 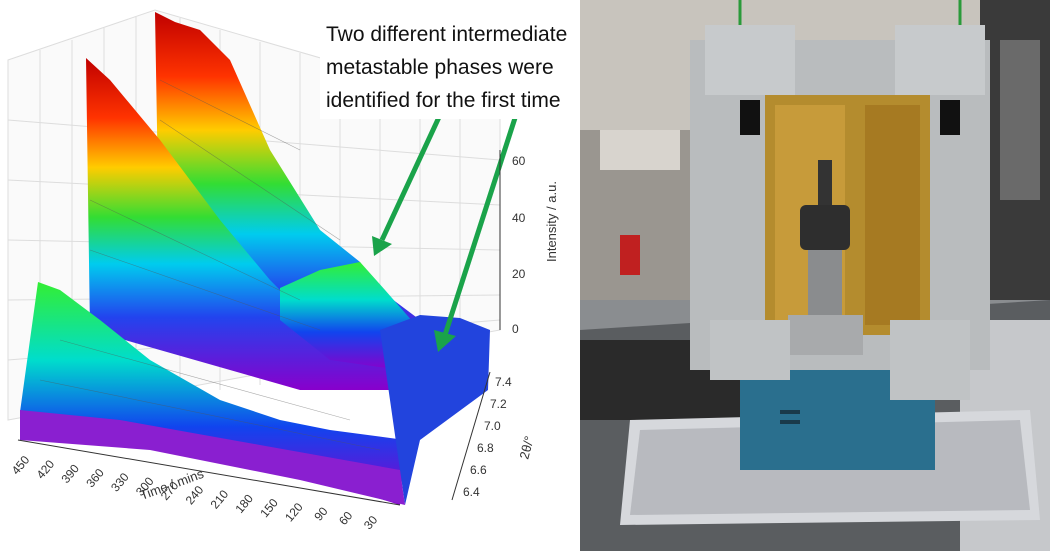 I want to click on caption-line: identified for the first time, so click(x=443, y=100).